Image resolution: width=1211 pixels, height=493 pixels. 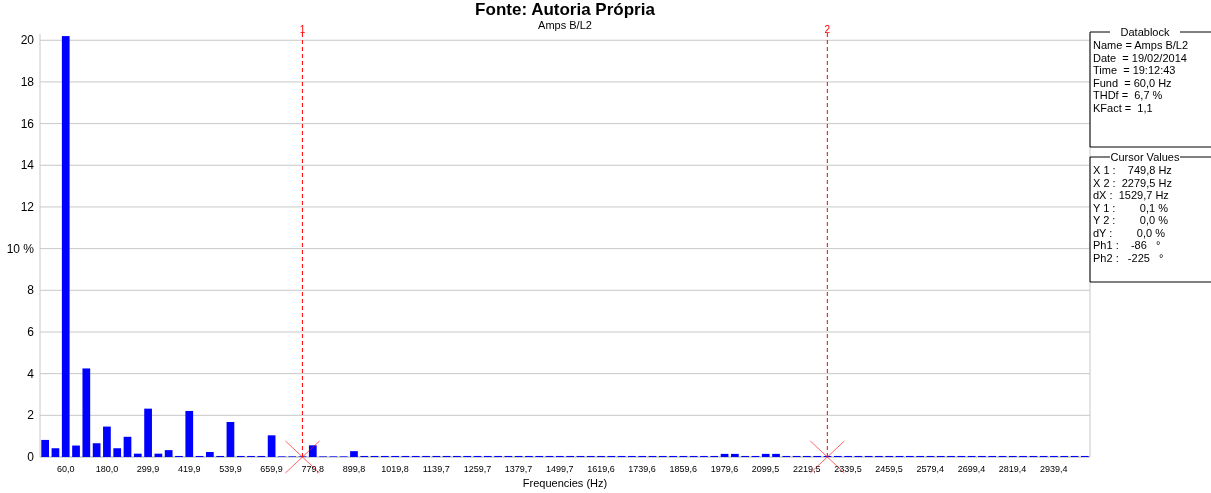 What do you see at coordinates (559, 469) in the screenshot?
I see `x-tick-label: 1499,7` at bounding box center [559, 469].